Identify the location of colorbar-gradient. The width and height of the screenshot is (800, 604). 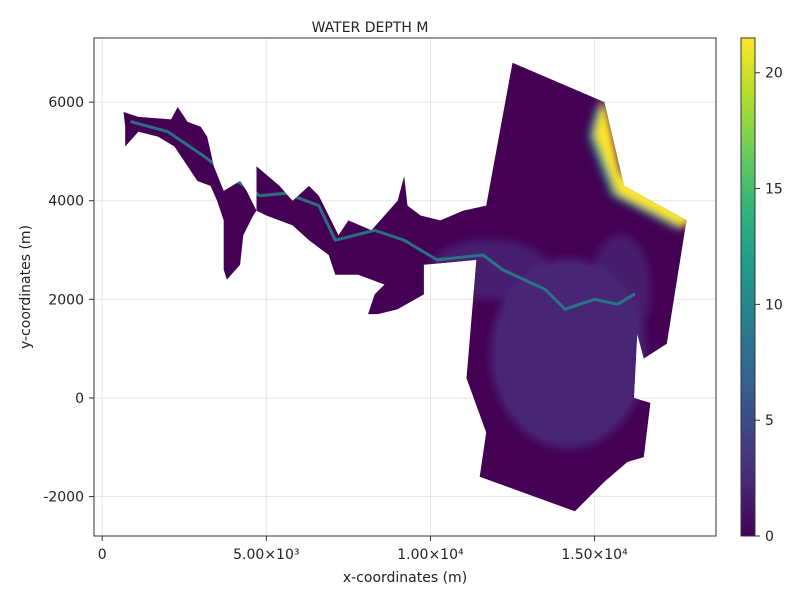
(748, 287).